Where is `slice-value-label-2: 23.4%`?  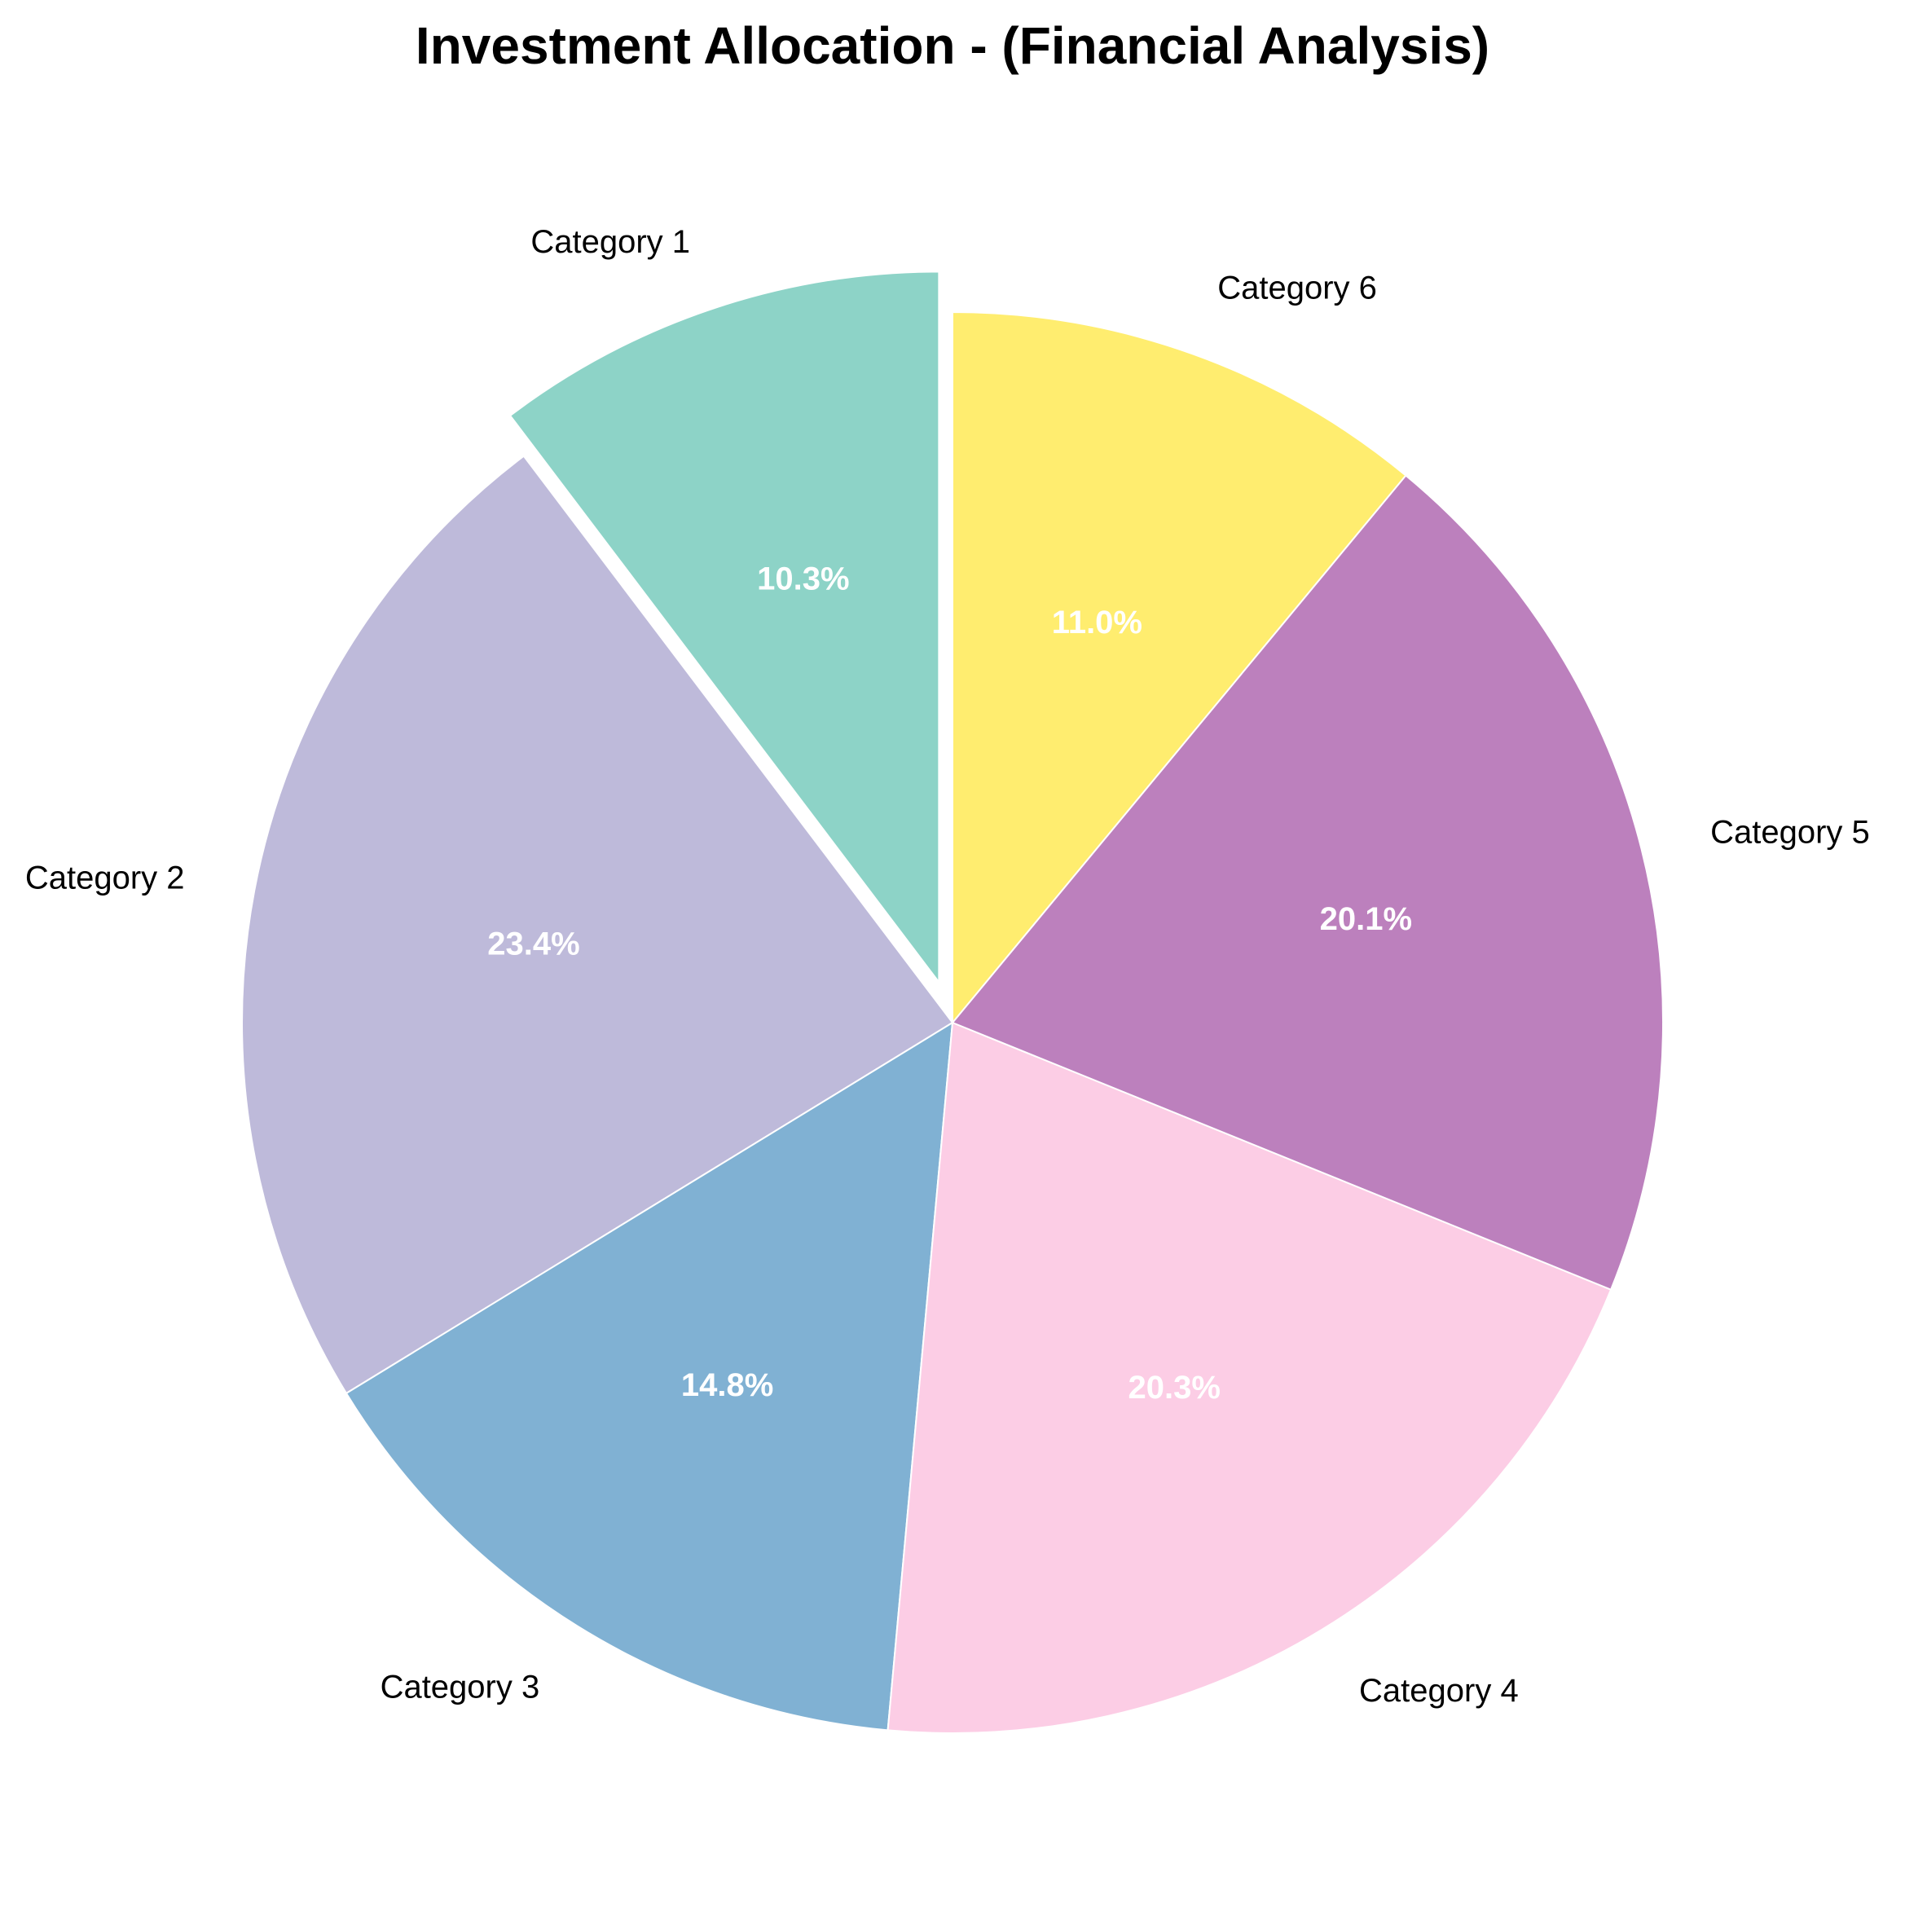
slice-value-label-2: 23.4% is located at coordinates (533, 944).